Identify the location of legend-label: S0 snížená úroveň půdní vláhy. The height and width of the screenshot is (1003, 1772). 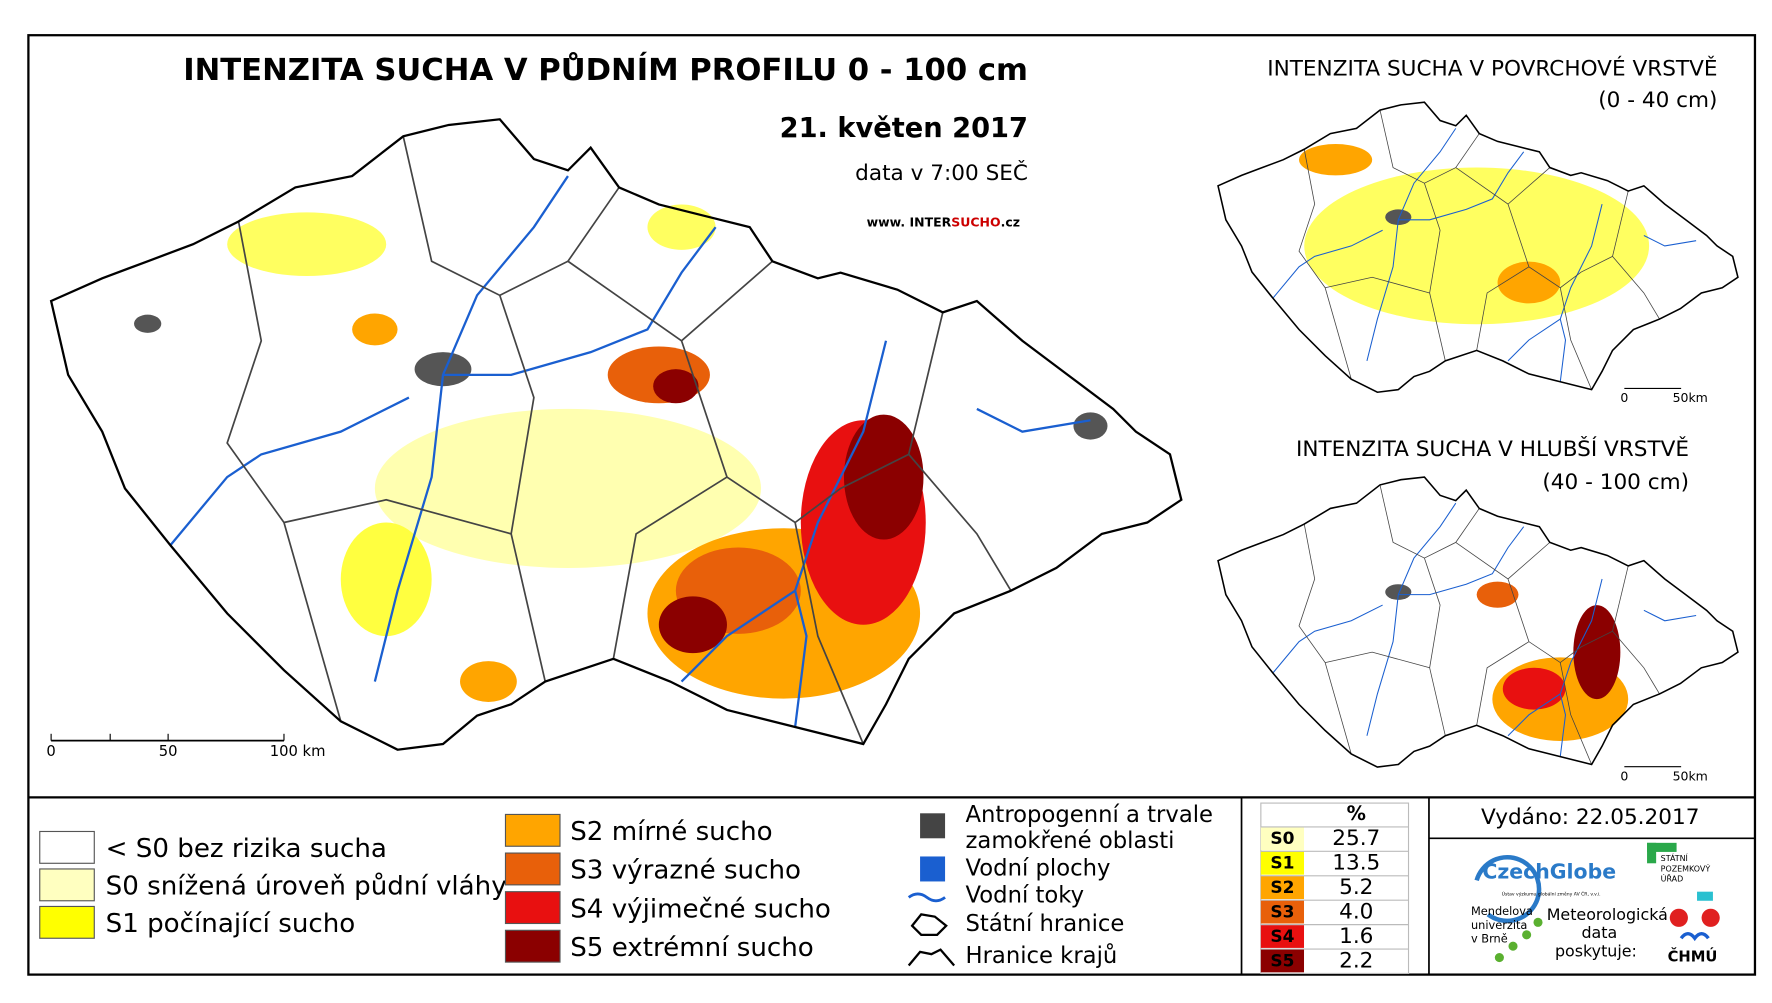
(306, 887).